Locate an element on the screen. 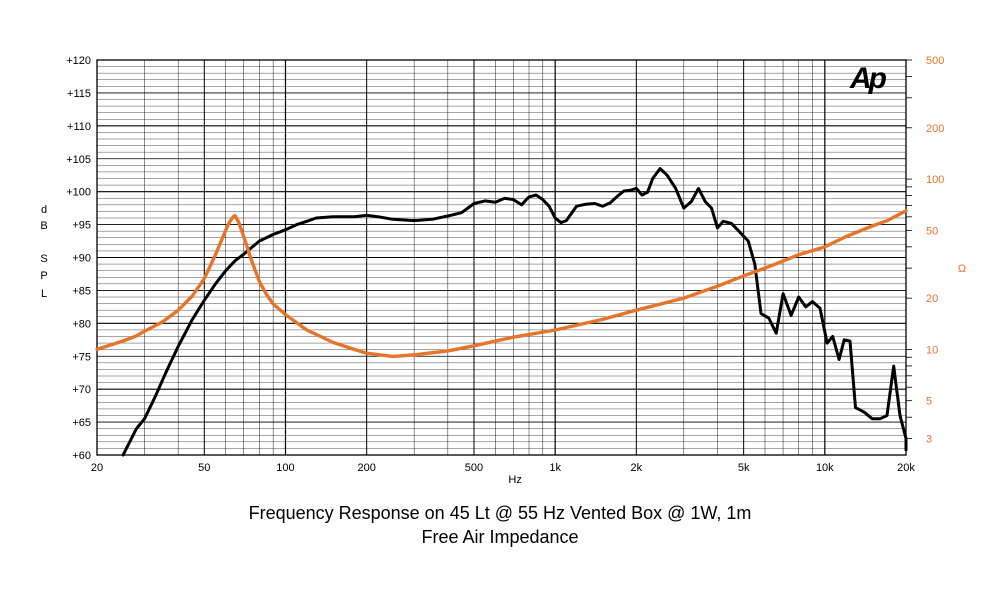 Image resolution: width=1000 pixels, height=602 pixels. left-tick-label: +65 is located at coordinates (81, 423).